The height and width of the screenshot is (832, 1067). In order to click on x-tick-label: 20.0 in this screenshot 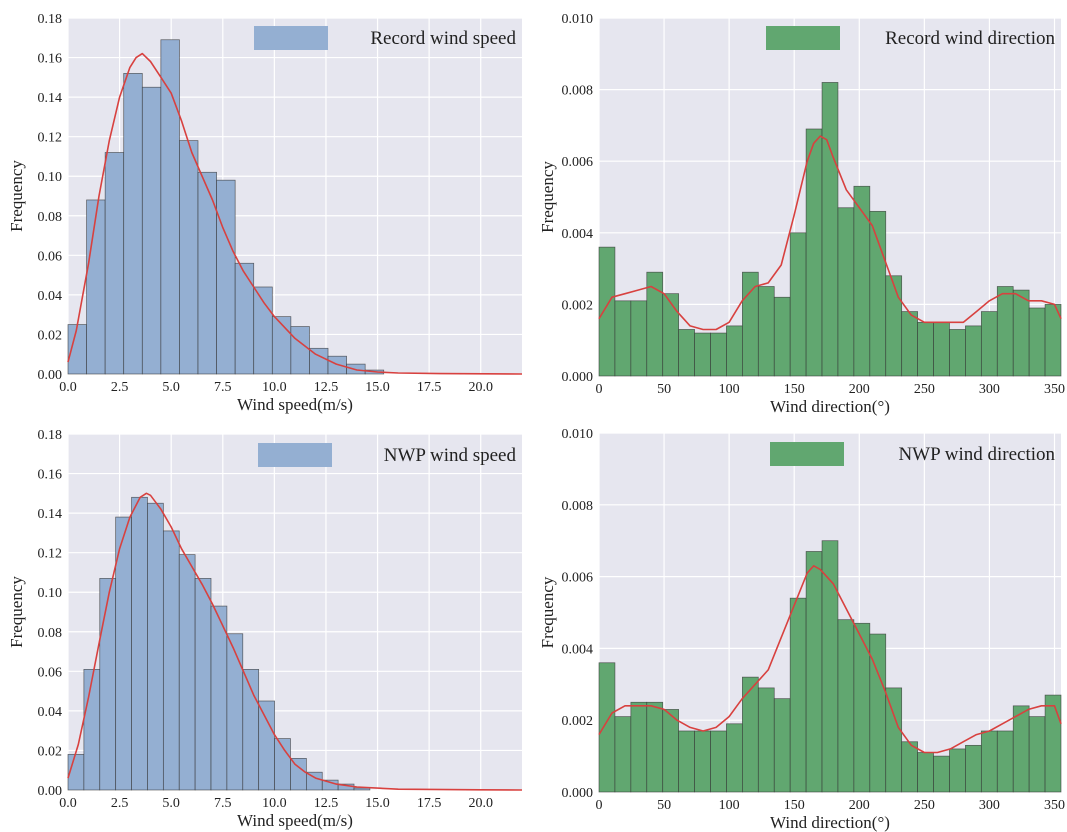, I will do `click(480, 803)`.